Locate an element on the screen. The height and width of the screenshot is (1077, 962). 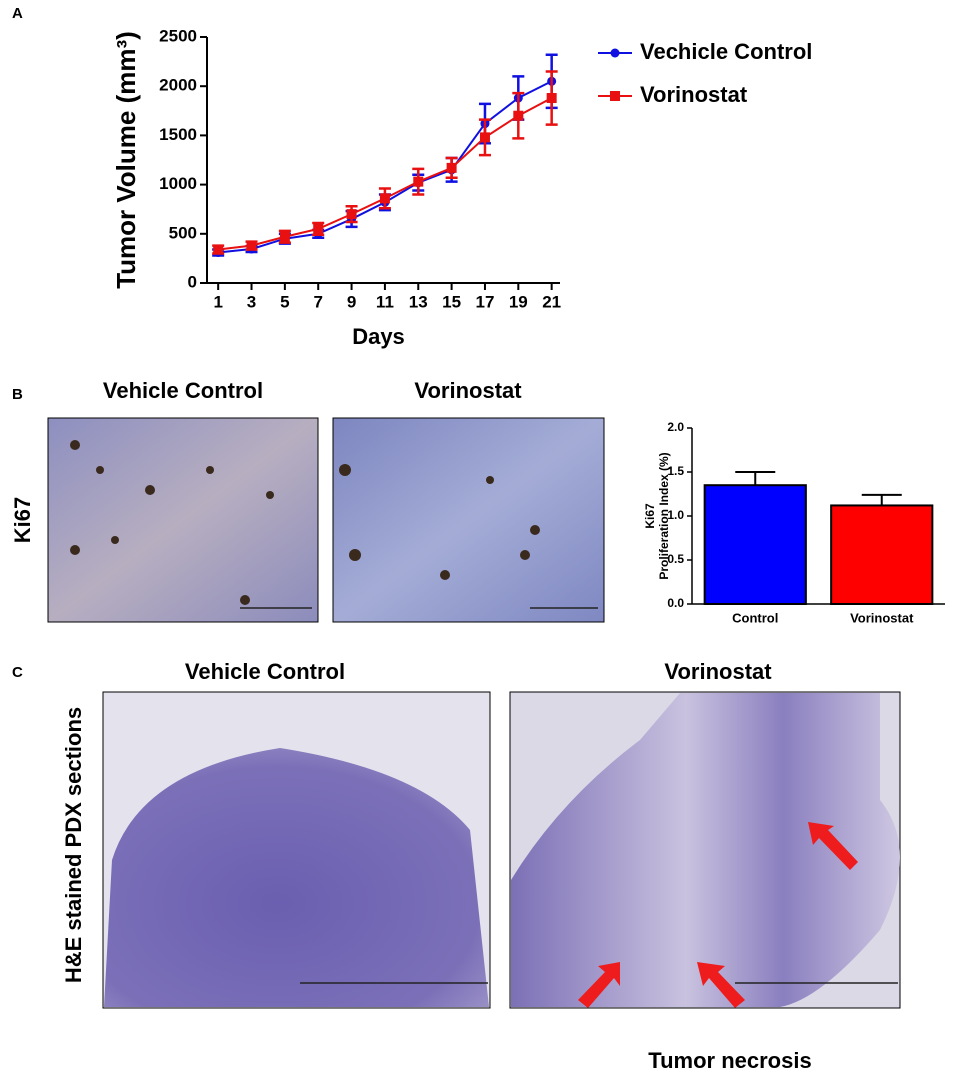
y-axis-label: Proliferation Index (%) is located at coordinates (664, 515).